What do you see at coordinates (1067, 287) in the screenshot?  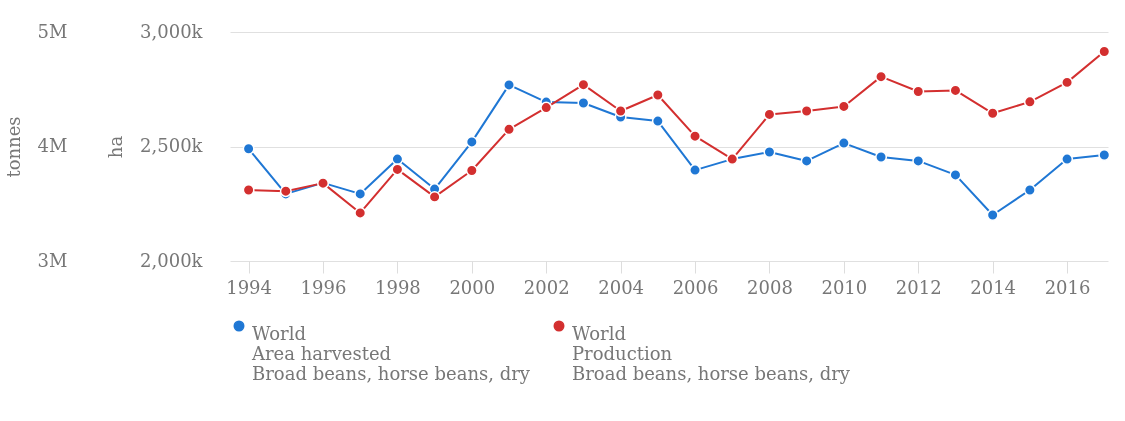 I see `x-tick-label: 2016` at bounding box center [1067, 287].